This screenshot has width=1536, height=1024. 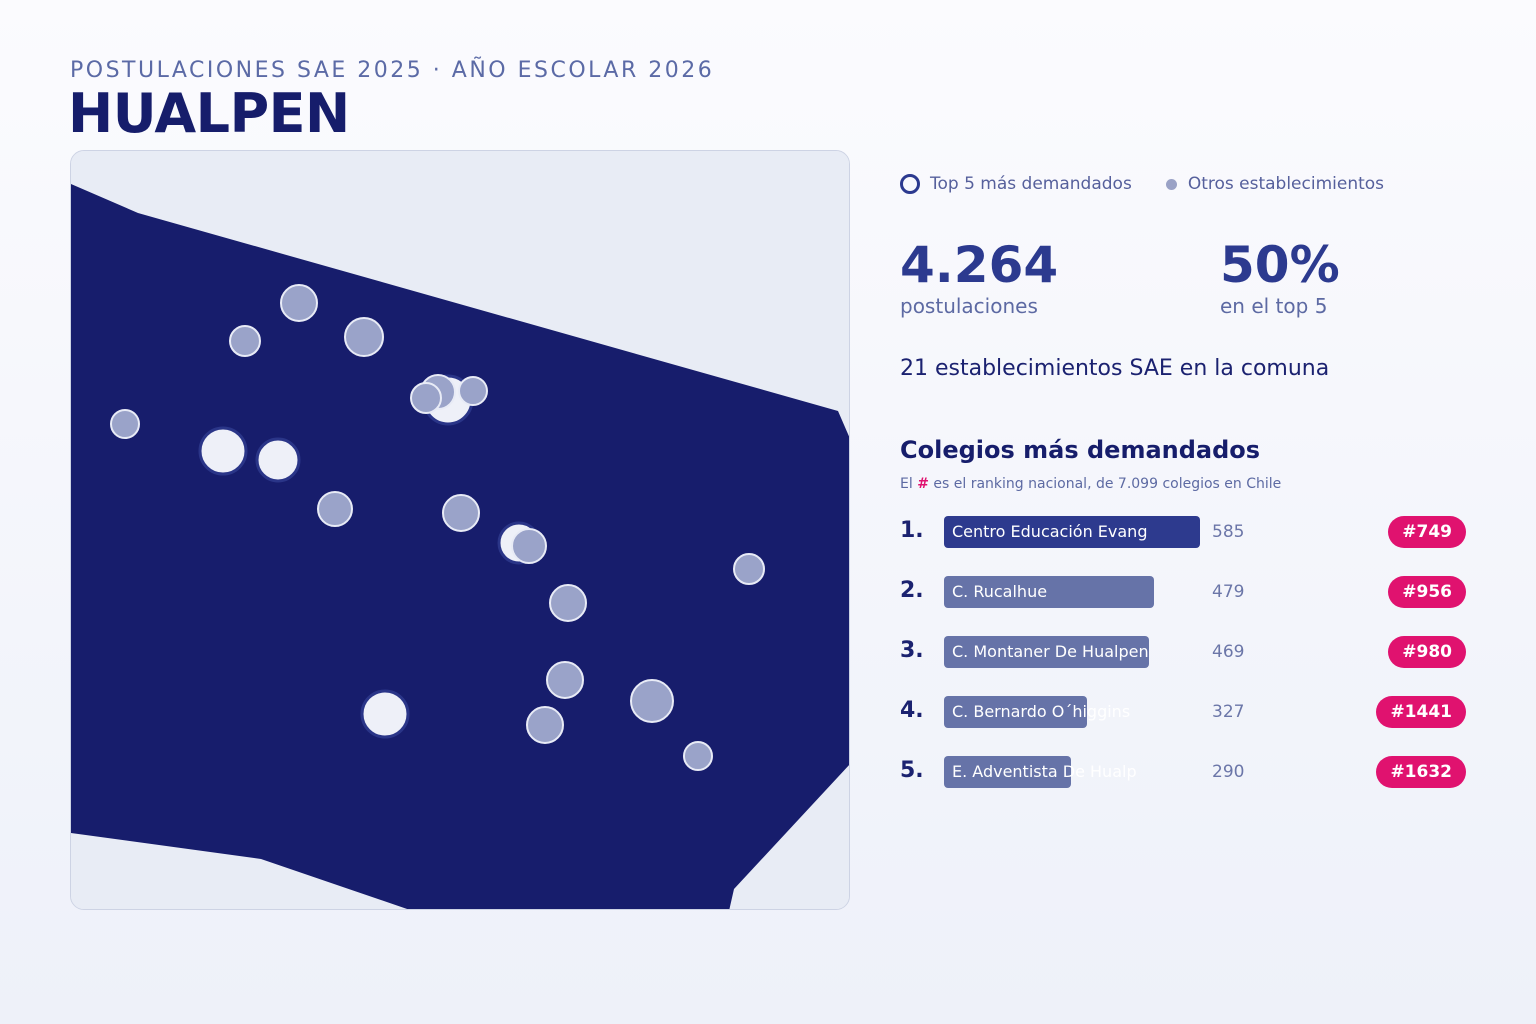 What do you see at coordinates (1183, 713) in the screenshot?
I see `ranking-row: 4. C. Bernardo O´higgins 327 #1441` at bounding box center [1183, 713].